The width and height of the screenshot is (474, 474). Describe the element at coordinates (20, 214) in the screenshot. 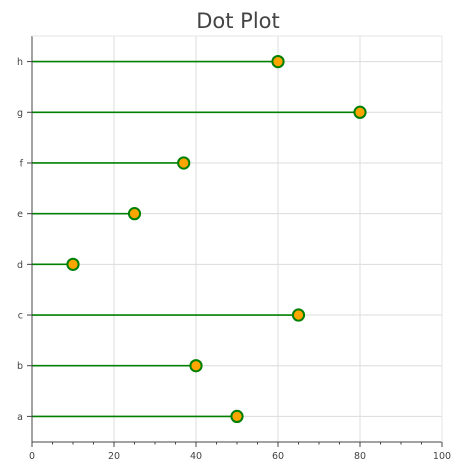

I see `y-tick-label-e: e` at that location.